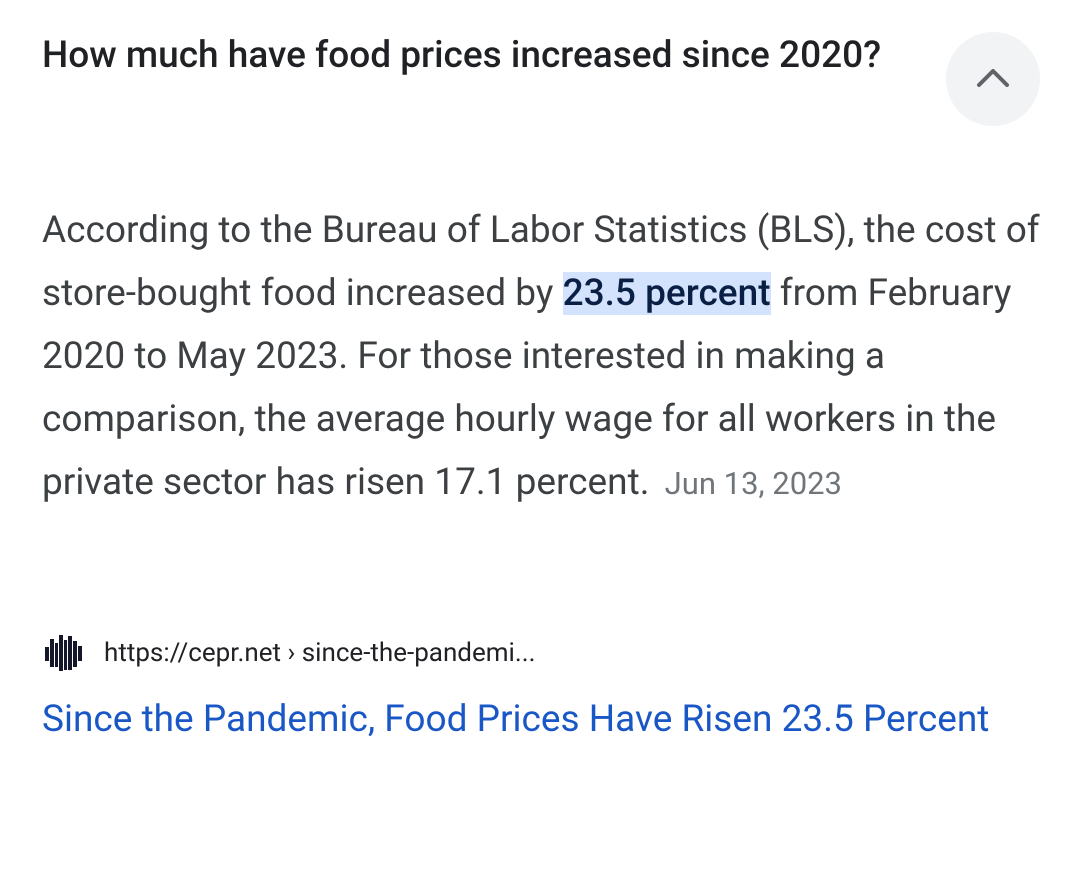 This screenshot has width=1080, height=872. Describe the element at coordinates (666, 293) in the screenshot. I see `answer-highlight: 23.5 percent` at that location.